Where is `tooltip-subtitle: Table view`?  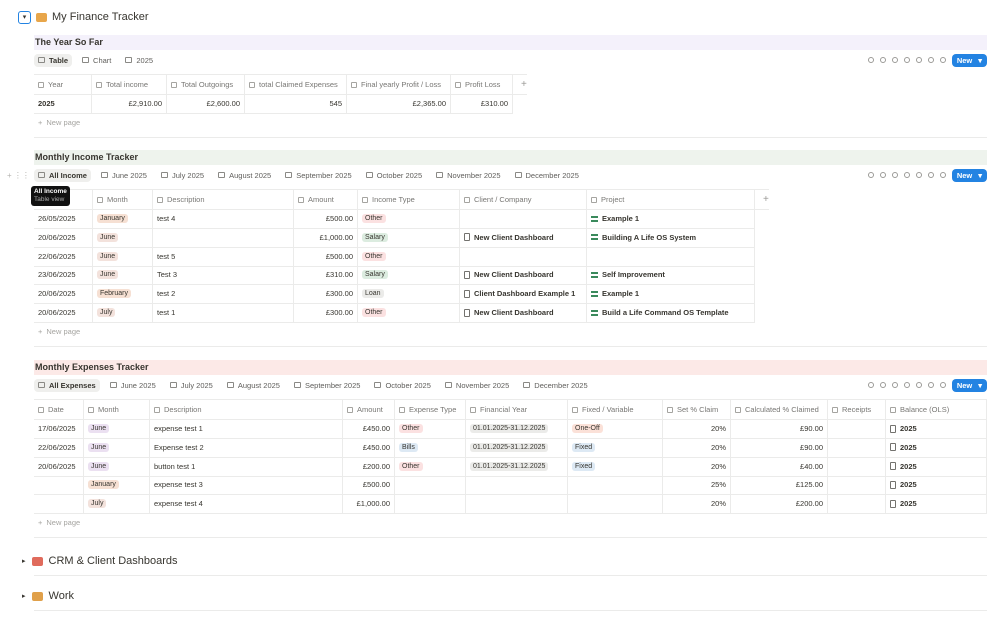 tooltip-subtitle: Table view is located at coordinates (49, 199).